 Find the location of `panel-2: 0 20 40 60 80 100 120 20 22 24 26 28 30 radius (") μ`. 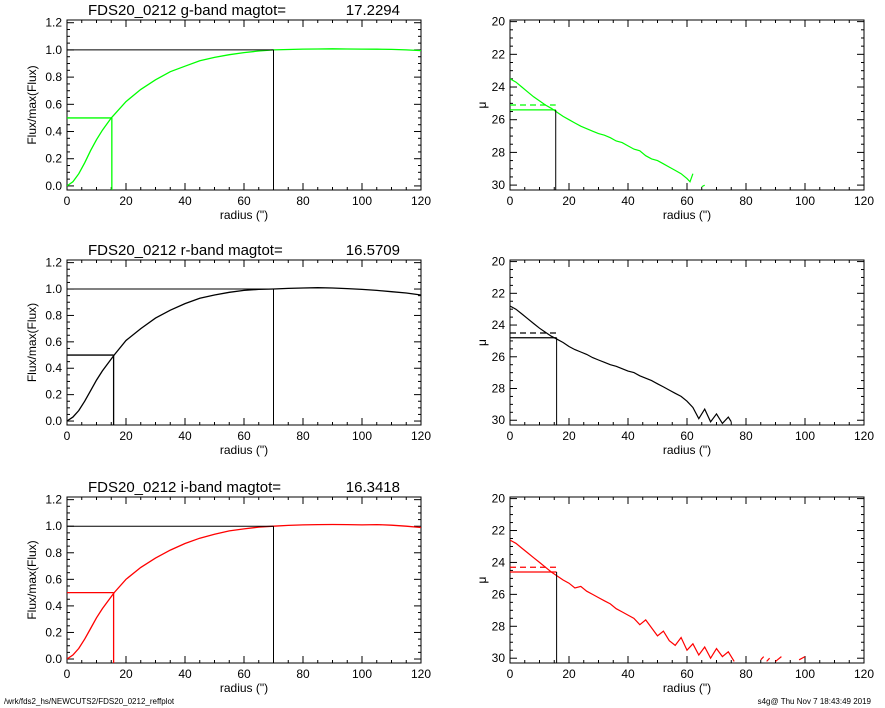

panel-2: 0 20 40 60 80 100 120 20 22 24 26 28 30 radius (") μ is located at coordinates (674, 118).